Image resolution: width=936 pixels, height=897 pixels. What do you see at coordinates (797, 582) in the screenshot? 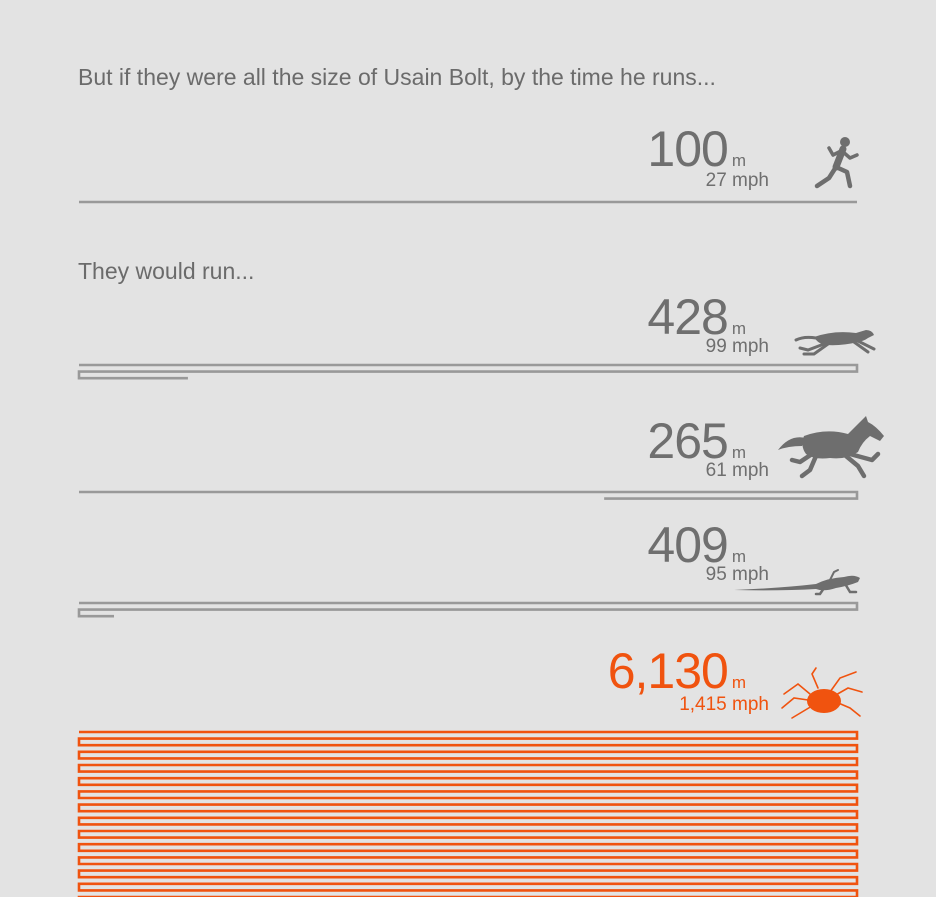
I see `lizard-icon` at bounding box center [797, 582].